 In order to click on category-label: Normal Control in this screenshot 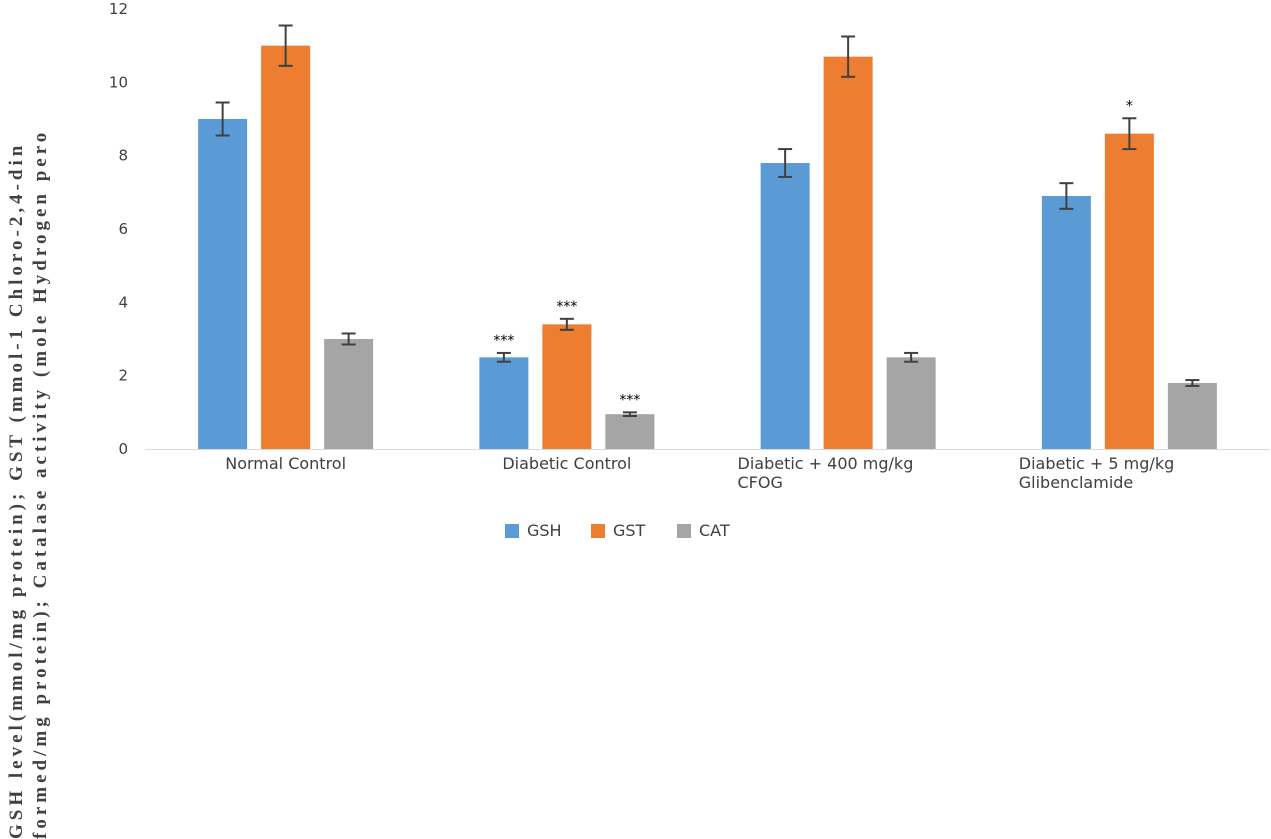, I will do `click(285, 463)`.